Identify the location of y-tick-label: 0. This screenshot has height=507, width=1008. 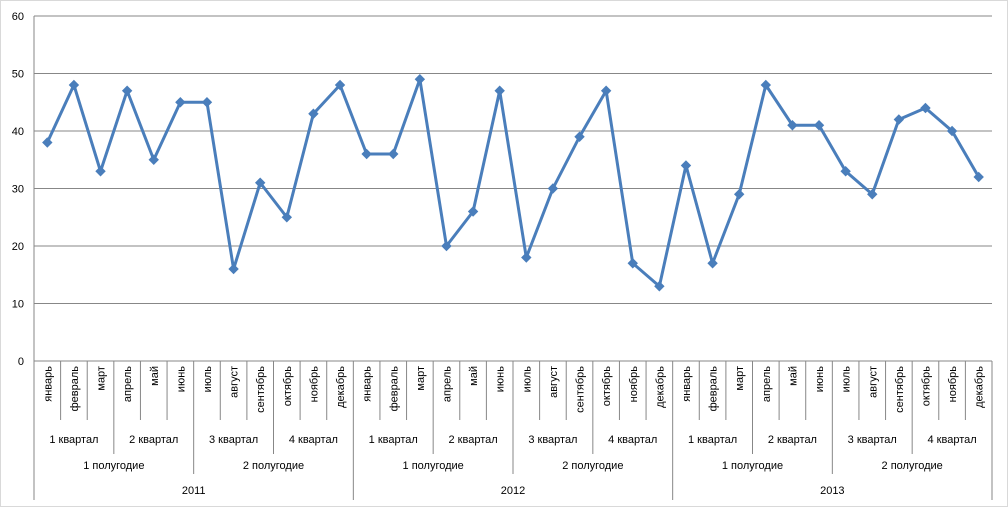
(21, 362).